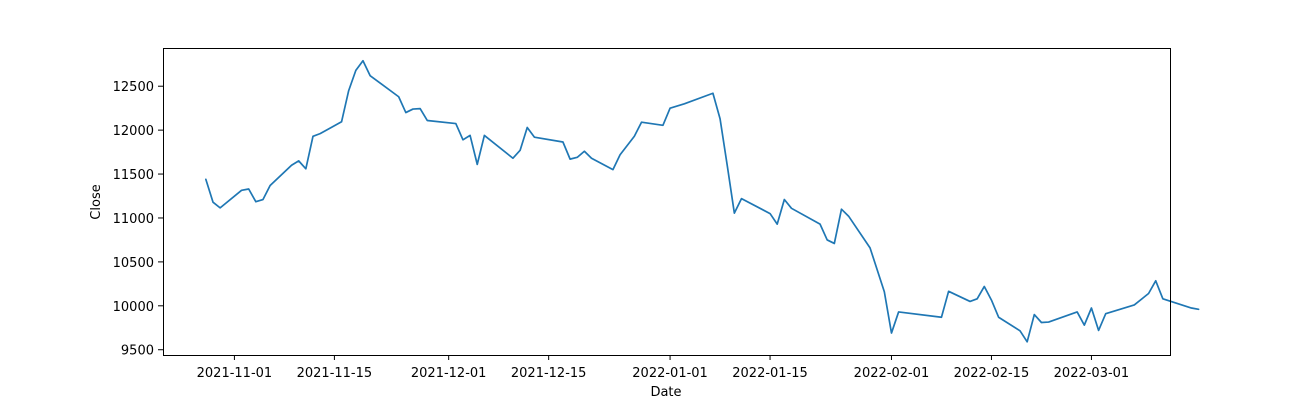 This screenshot has width=1300, height=404. Describe the element at coordinates (670, 373) in the screenshot. I see `x-tick-label: 2022-01-01` at that location.